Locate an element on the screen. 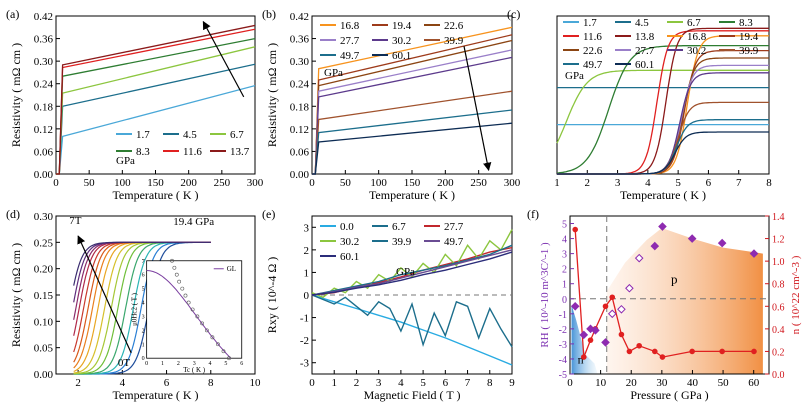  x-tick-label: 40 is located at coordinates (693, 383).